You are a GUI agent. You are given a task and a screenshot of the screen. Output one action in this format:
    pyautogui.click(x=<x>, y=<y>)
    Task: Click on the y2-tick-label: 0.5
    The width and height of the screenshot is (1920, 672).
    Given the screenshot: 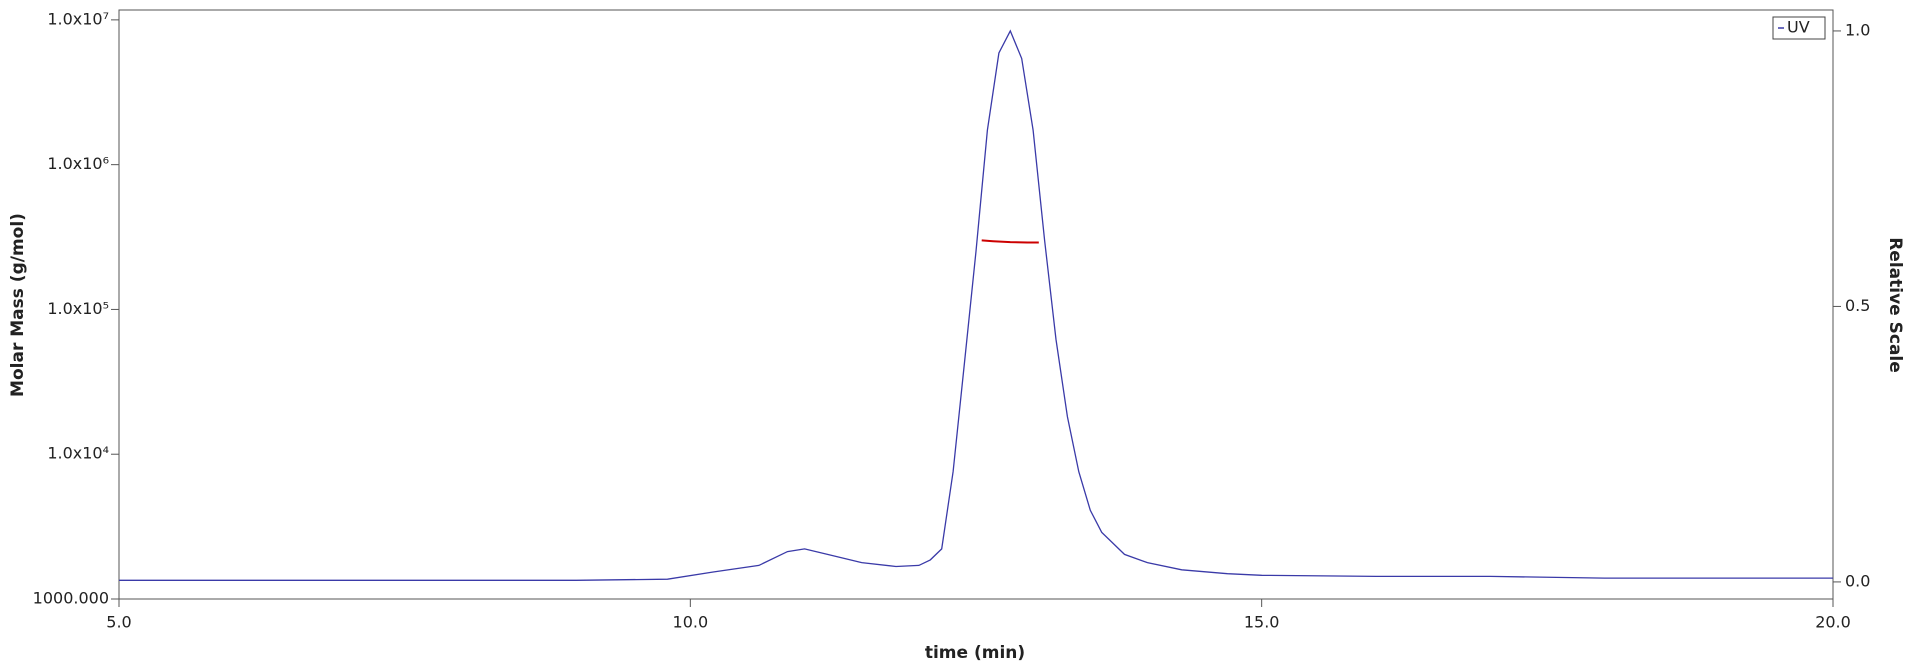 What is the action you would take?
    pyautogui.click(x=1857, y=305)
    